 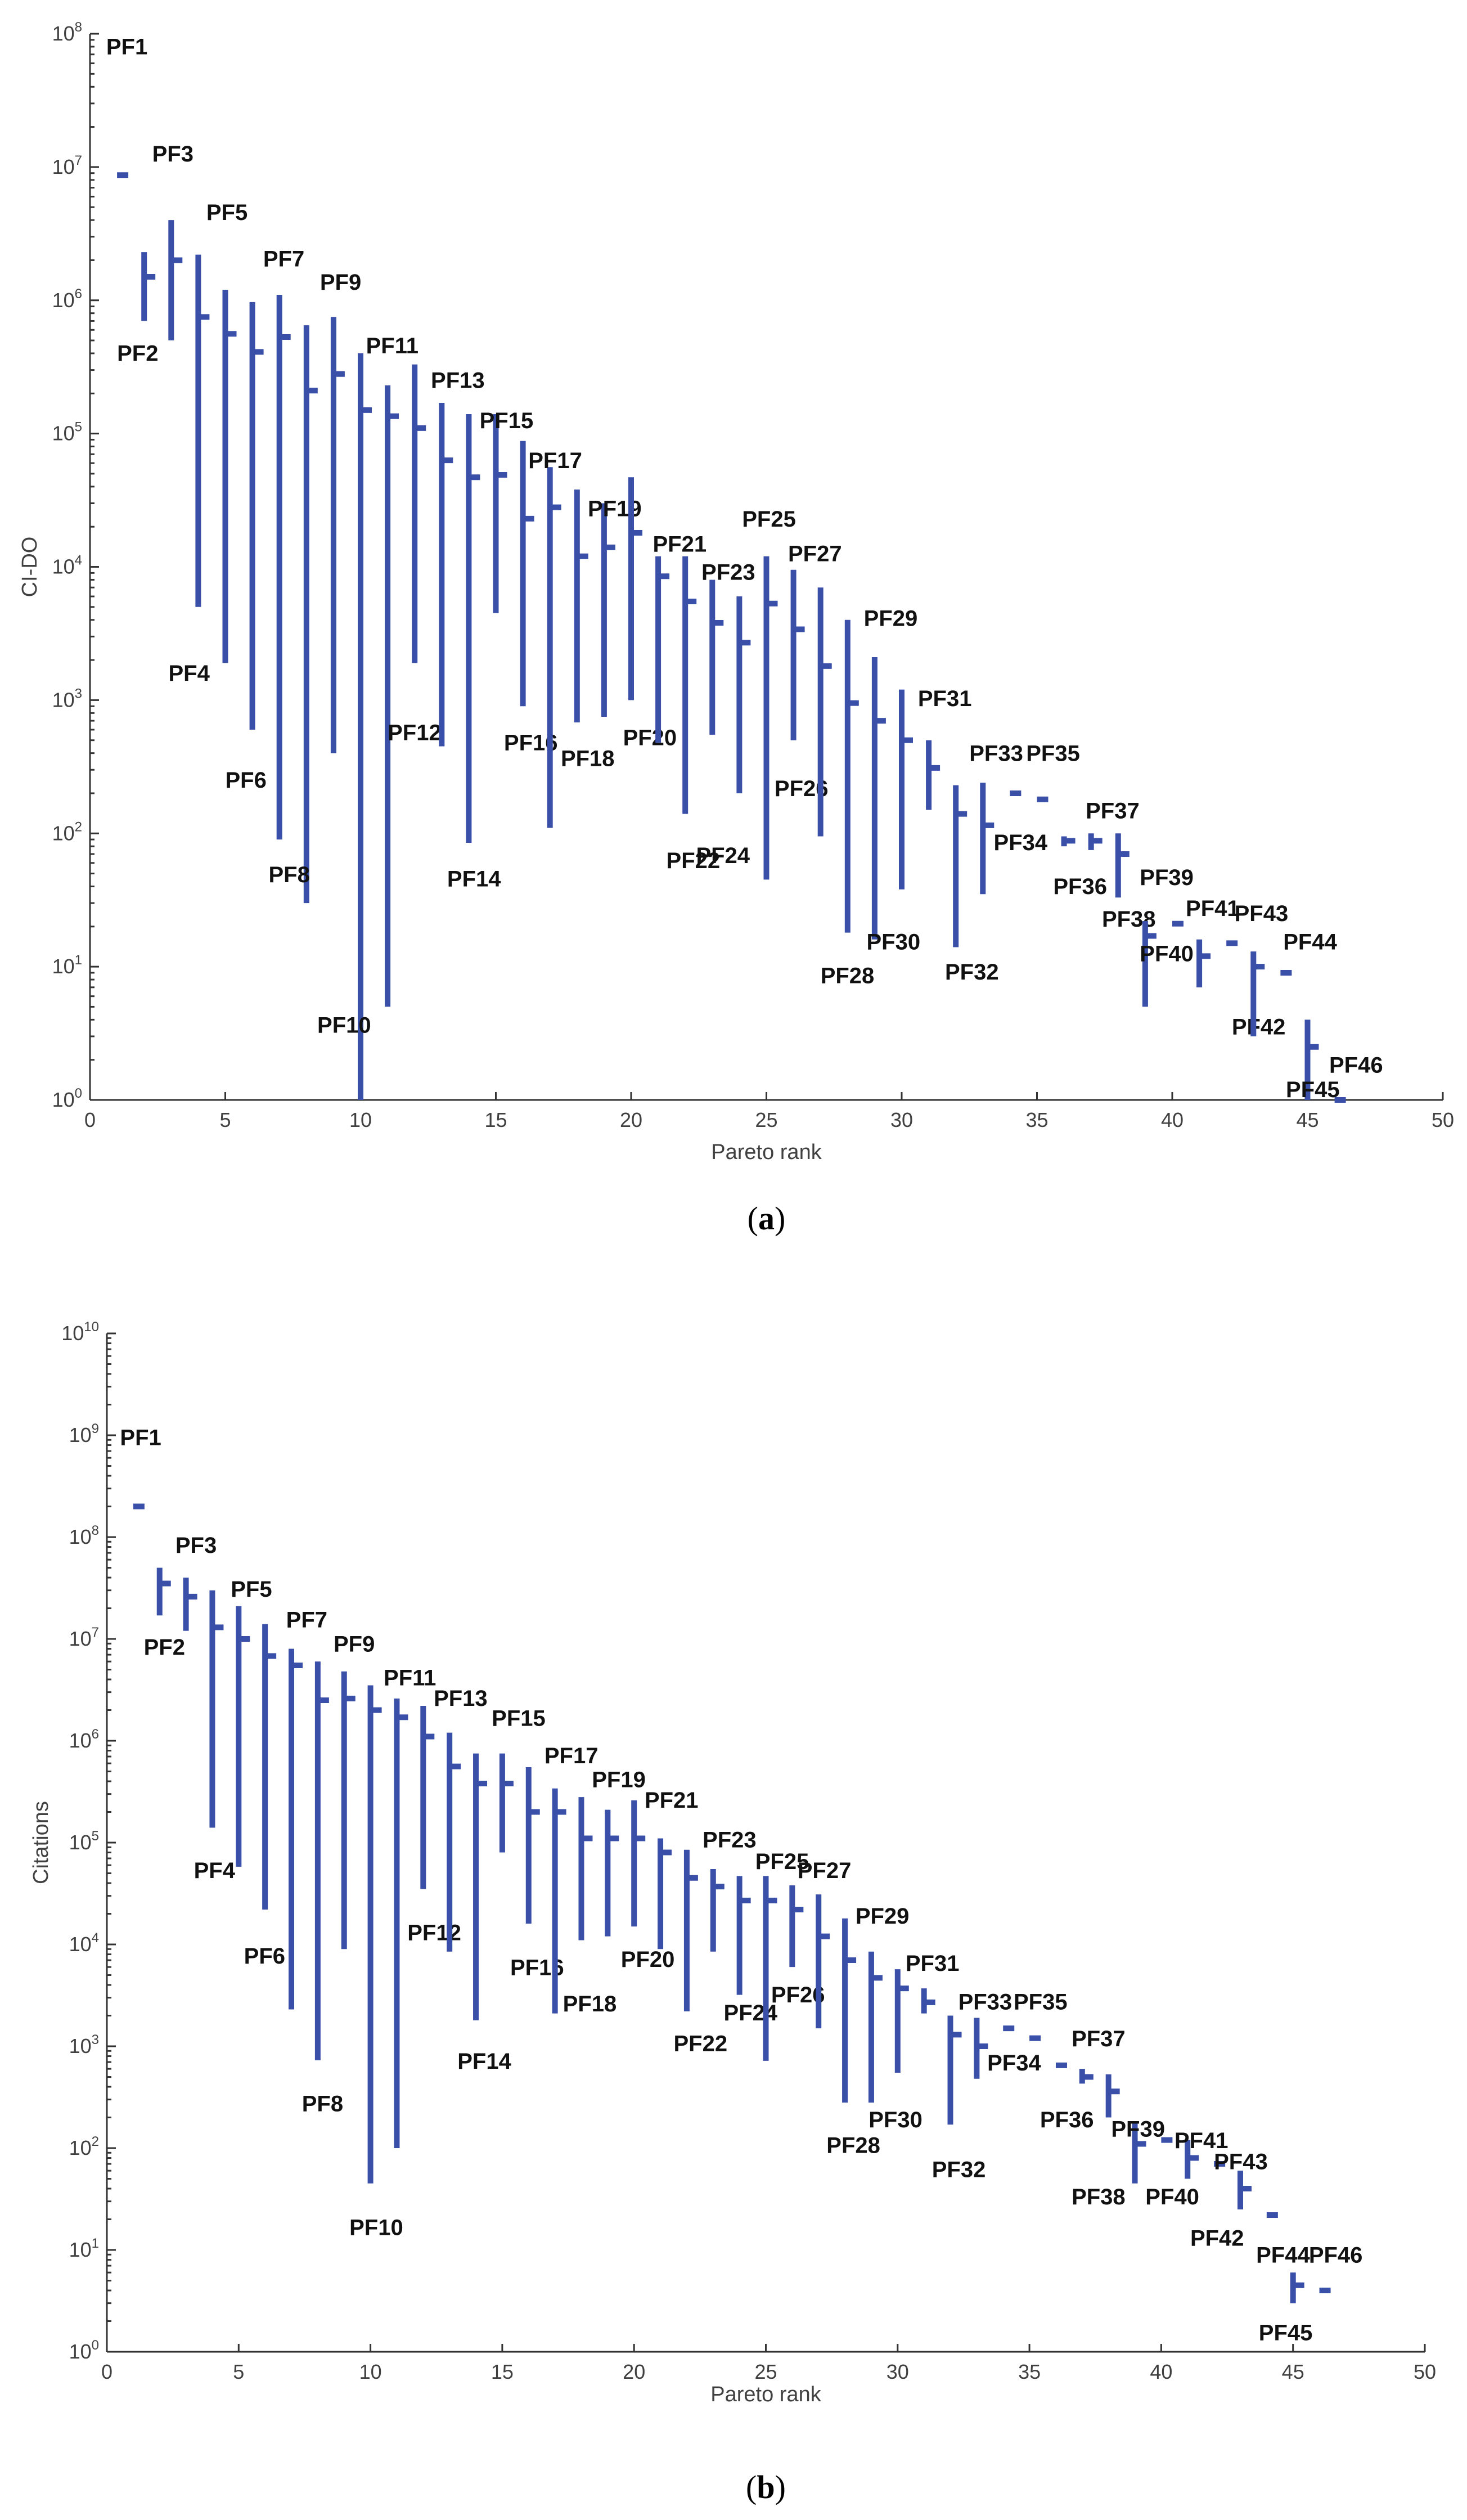 I want to click on y-tick-label: 10⁶, so click(x=67, y=299).